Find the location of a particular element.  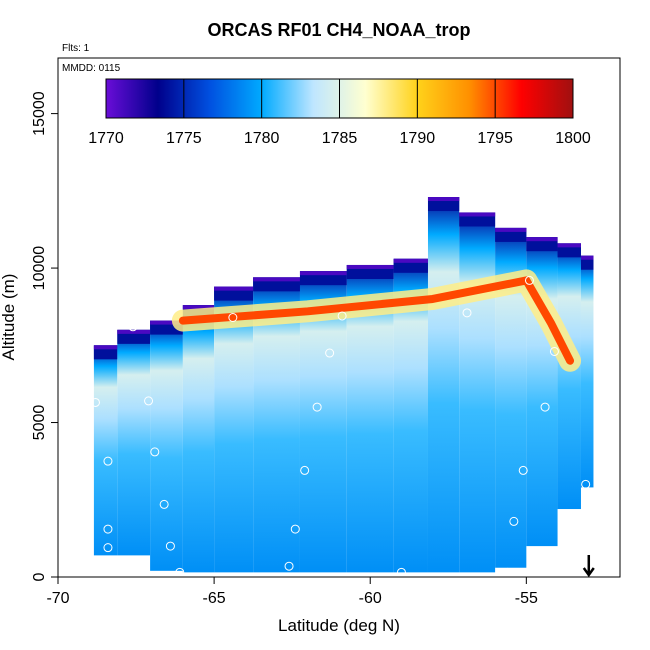

colorbar: 1770 1775 1780 1785 1790 1795 1800 is located at coordinates (339, 112).